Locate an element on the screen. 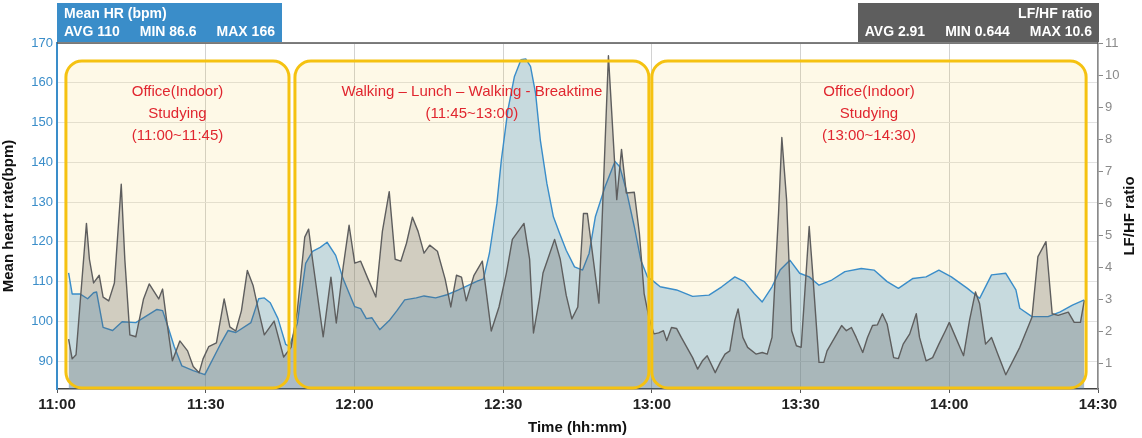 The width and height of the screenshot is (1142, 438). x-axis-title: Time (hh:mm) is located at coordinates (577, 427).